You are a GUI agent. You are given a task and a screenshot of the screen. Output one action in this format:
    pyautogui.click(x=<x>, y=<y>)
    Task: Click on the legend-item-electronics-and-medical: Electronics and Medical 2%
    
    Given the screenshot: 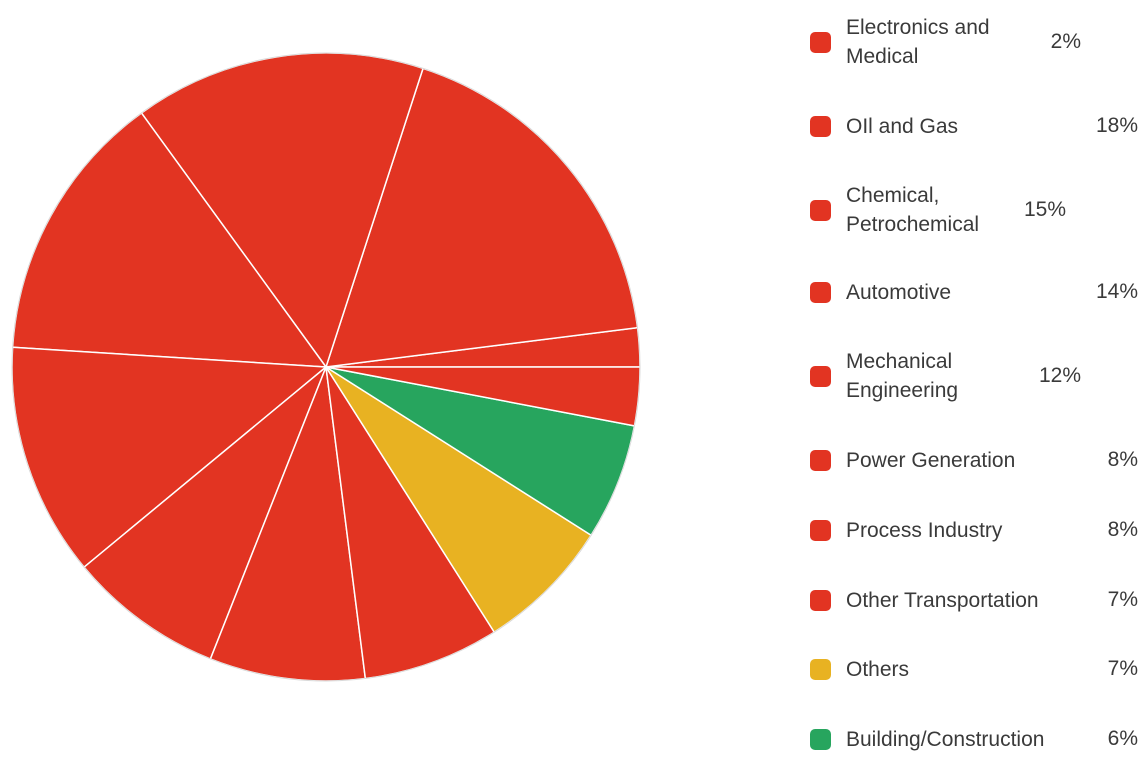 What is the action you would take?
    pyautogui.click(x=974, y=42)
    